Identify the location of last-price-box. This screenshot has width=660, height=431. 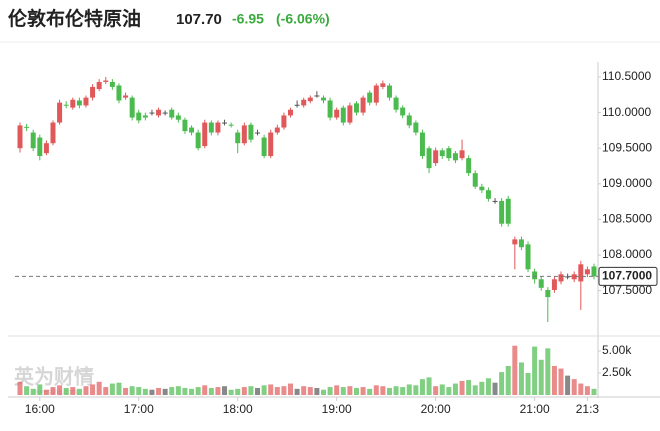
(628, 276).